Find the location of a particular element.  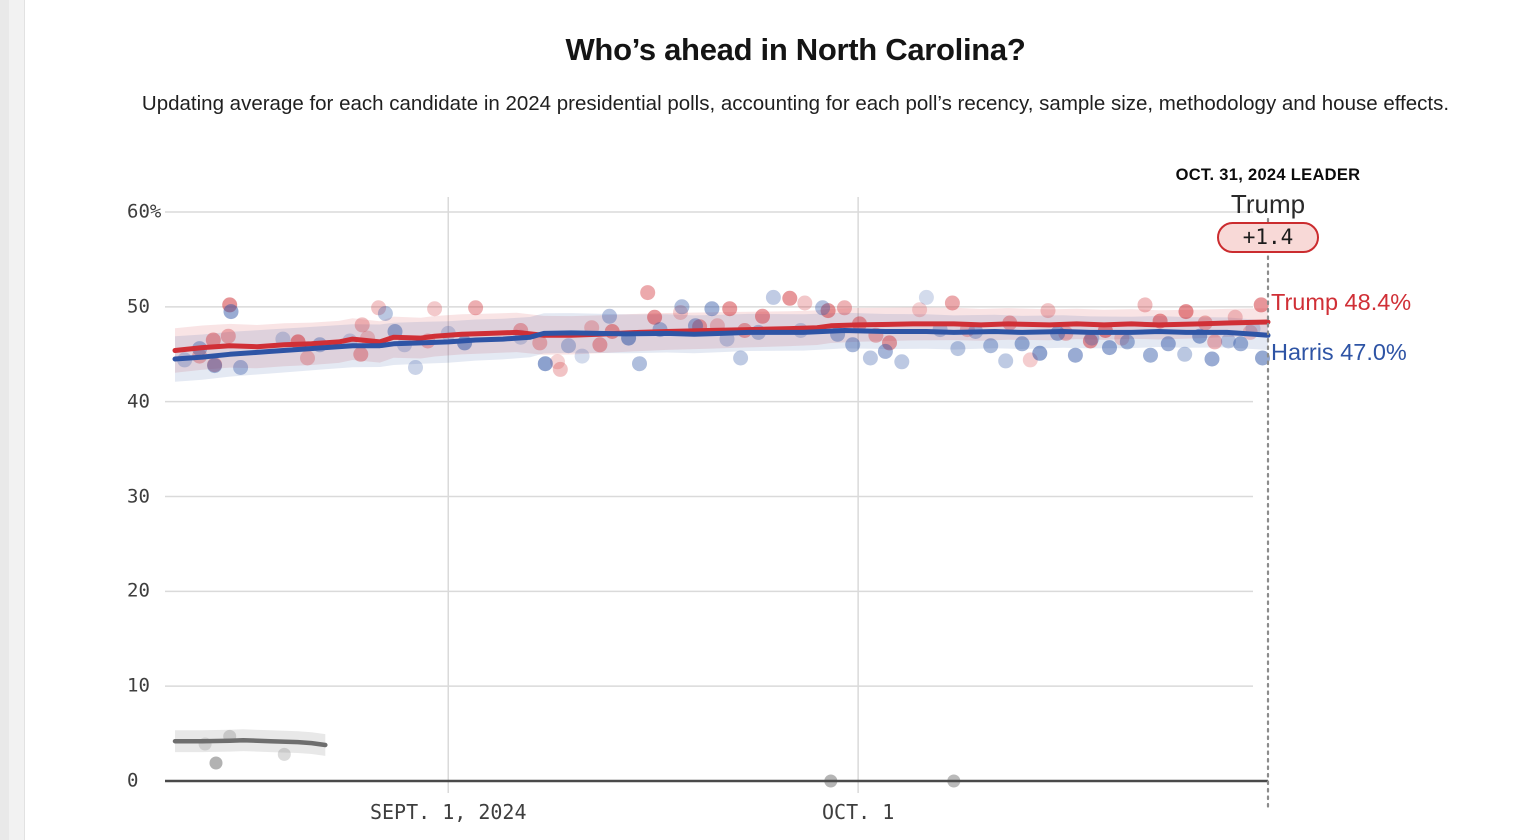

y-tick-label: 30 is located at coordinates (138, 496).